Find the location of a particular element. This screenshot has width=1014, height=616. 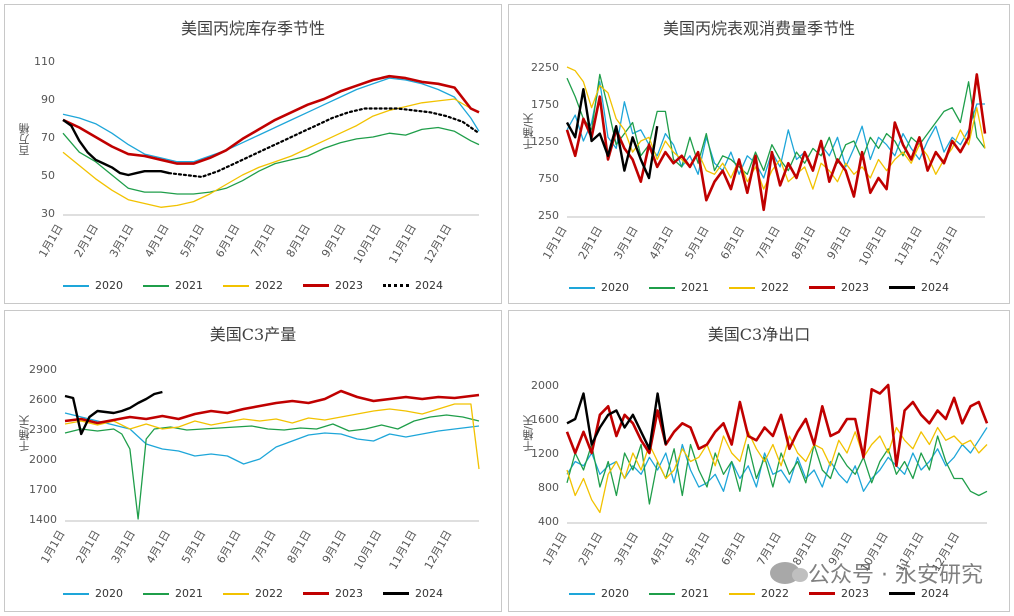

x-tick-label: 5月1日 is located at coordinates (193, 547).